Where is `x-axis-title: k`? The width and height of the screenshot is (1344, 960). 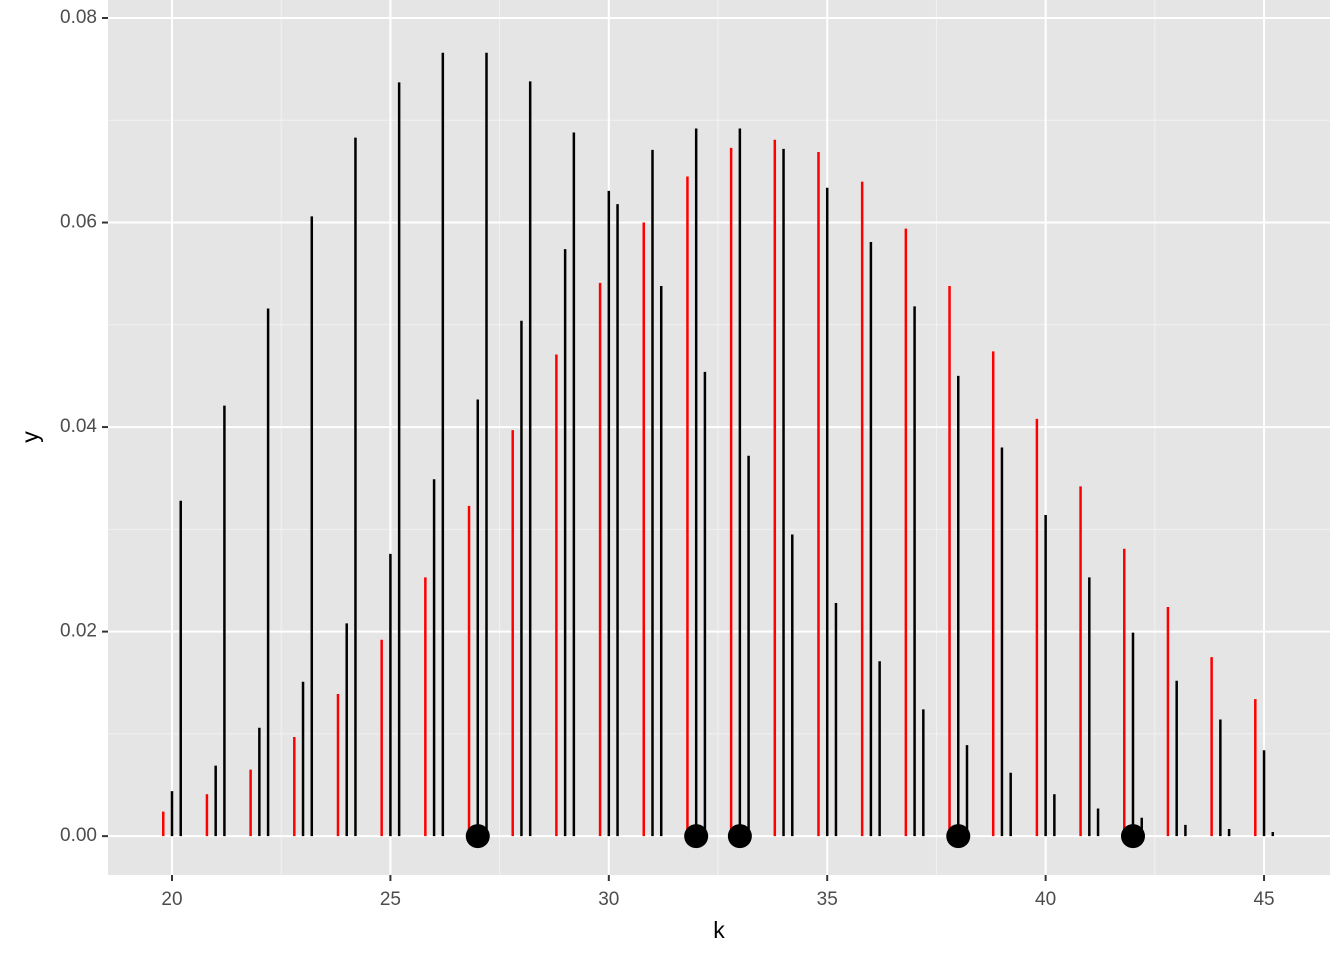
x-axis-title: k is located at coordinates (719, 930).